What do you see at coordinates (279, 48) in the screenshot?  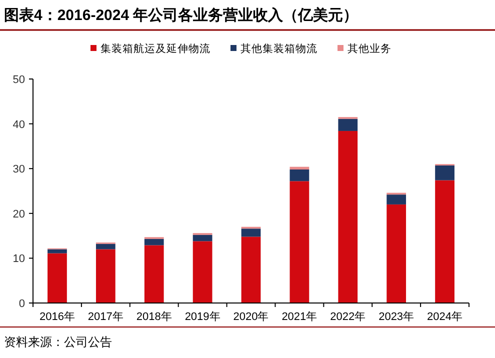 I see `legend-label: 其他集装箱物流` at bounding box center [279, 48].